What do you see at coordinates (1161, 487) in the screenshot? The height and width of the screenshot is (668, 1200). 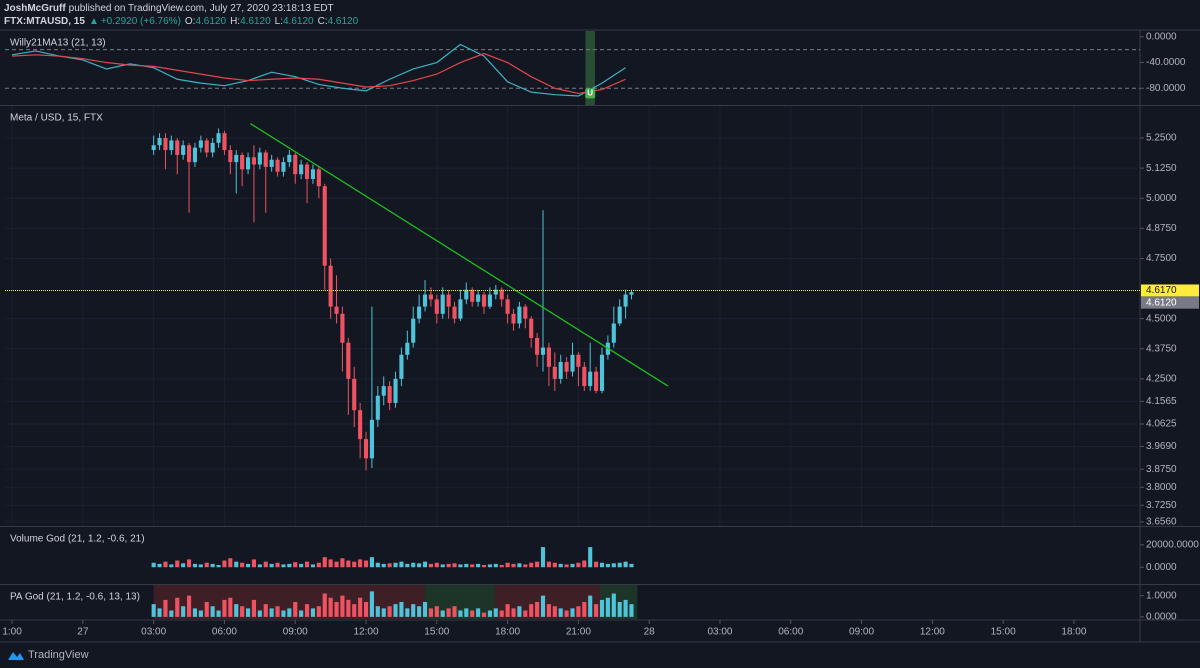 I see `y-tick-label: 3.8000` at bounding box center [1161, 487].